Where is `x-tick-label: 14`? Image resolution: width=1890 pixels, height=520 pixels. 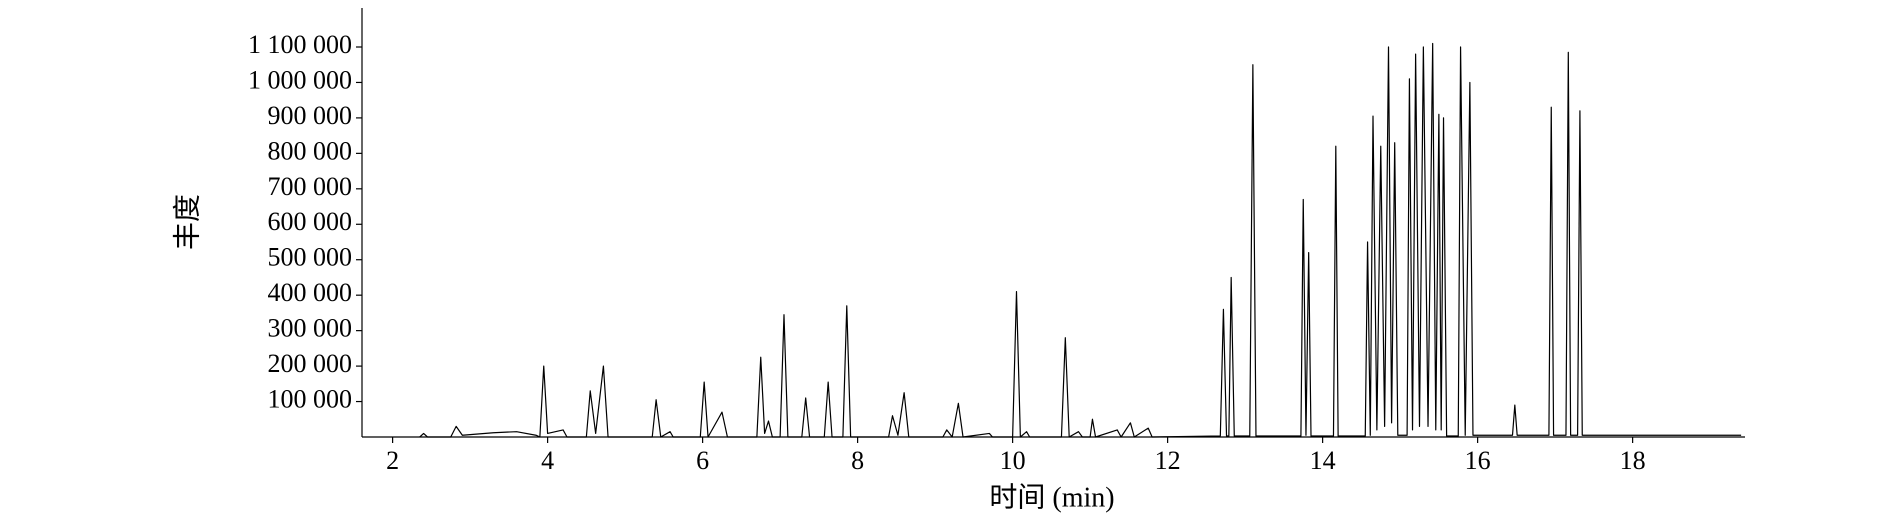 x-tick-label: 14 is located at coordinates (1323, 460).